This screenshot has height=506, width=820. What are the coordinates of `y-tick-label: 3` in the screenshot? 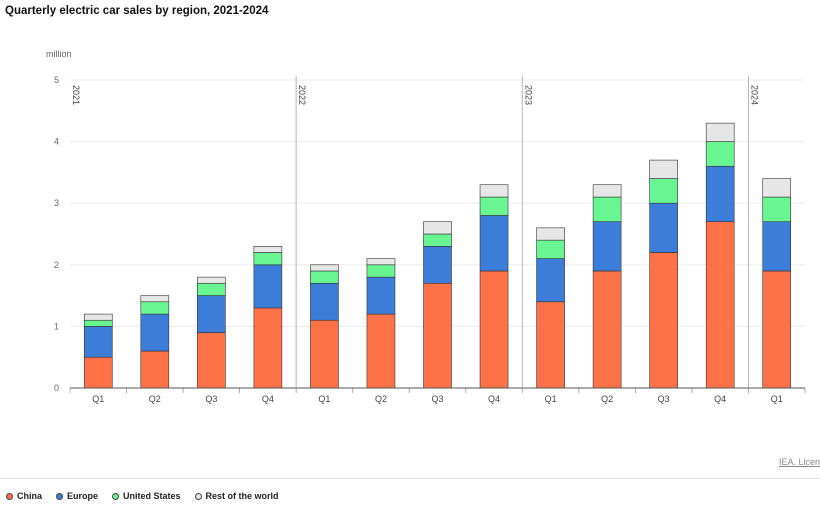 It's located at (56, 203).